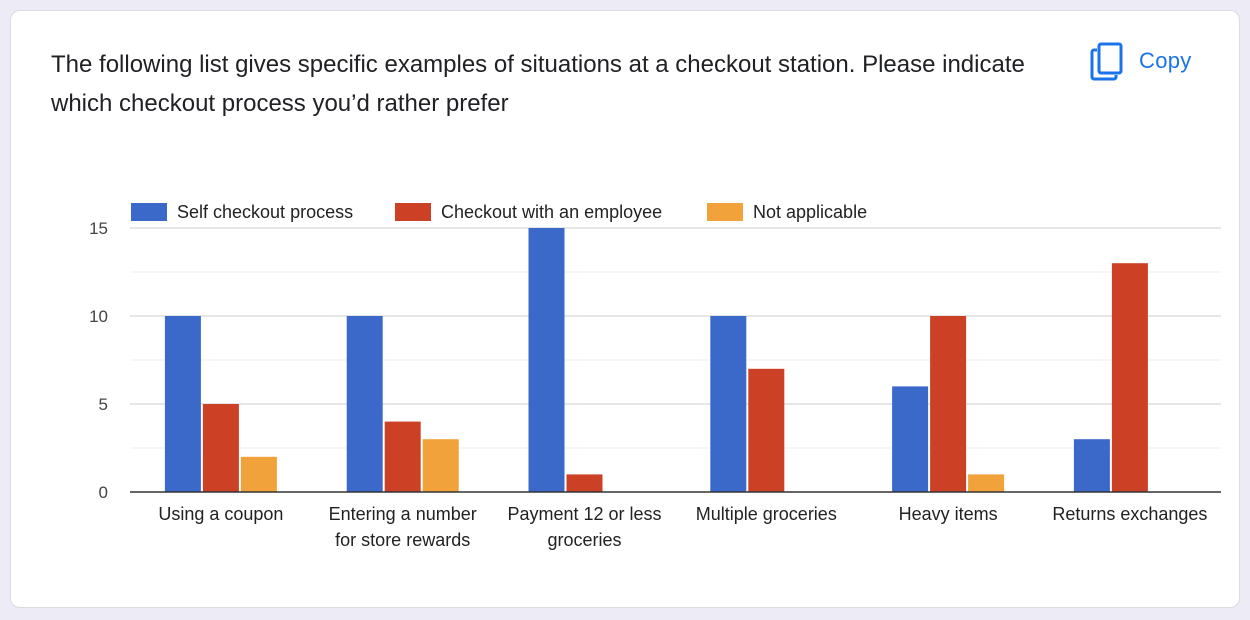 Image resolution: width=1250 pixels, height=620 pixels. What do you see at coordinates (103, 492) in the screenshot?
I see `y-tick-label: 0` at bounding box center [103, 492].